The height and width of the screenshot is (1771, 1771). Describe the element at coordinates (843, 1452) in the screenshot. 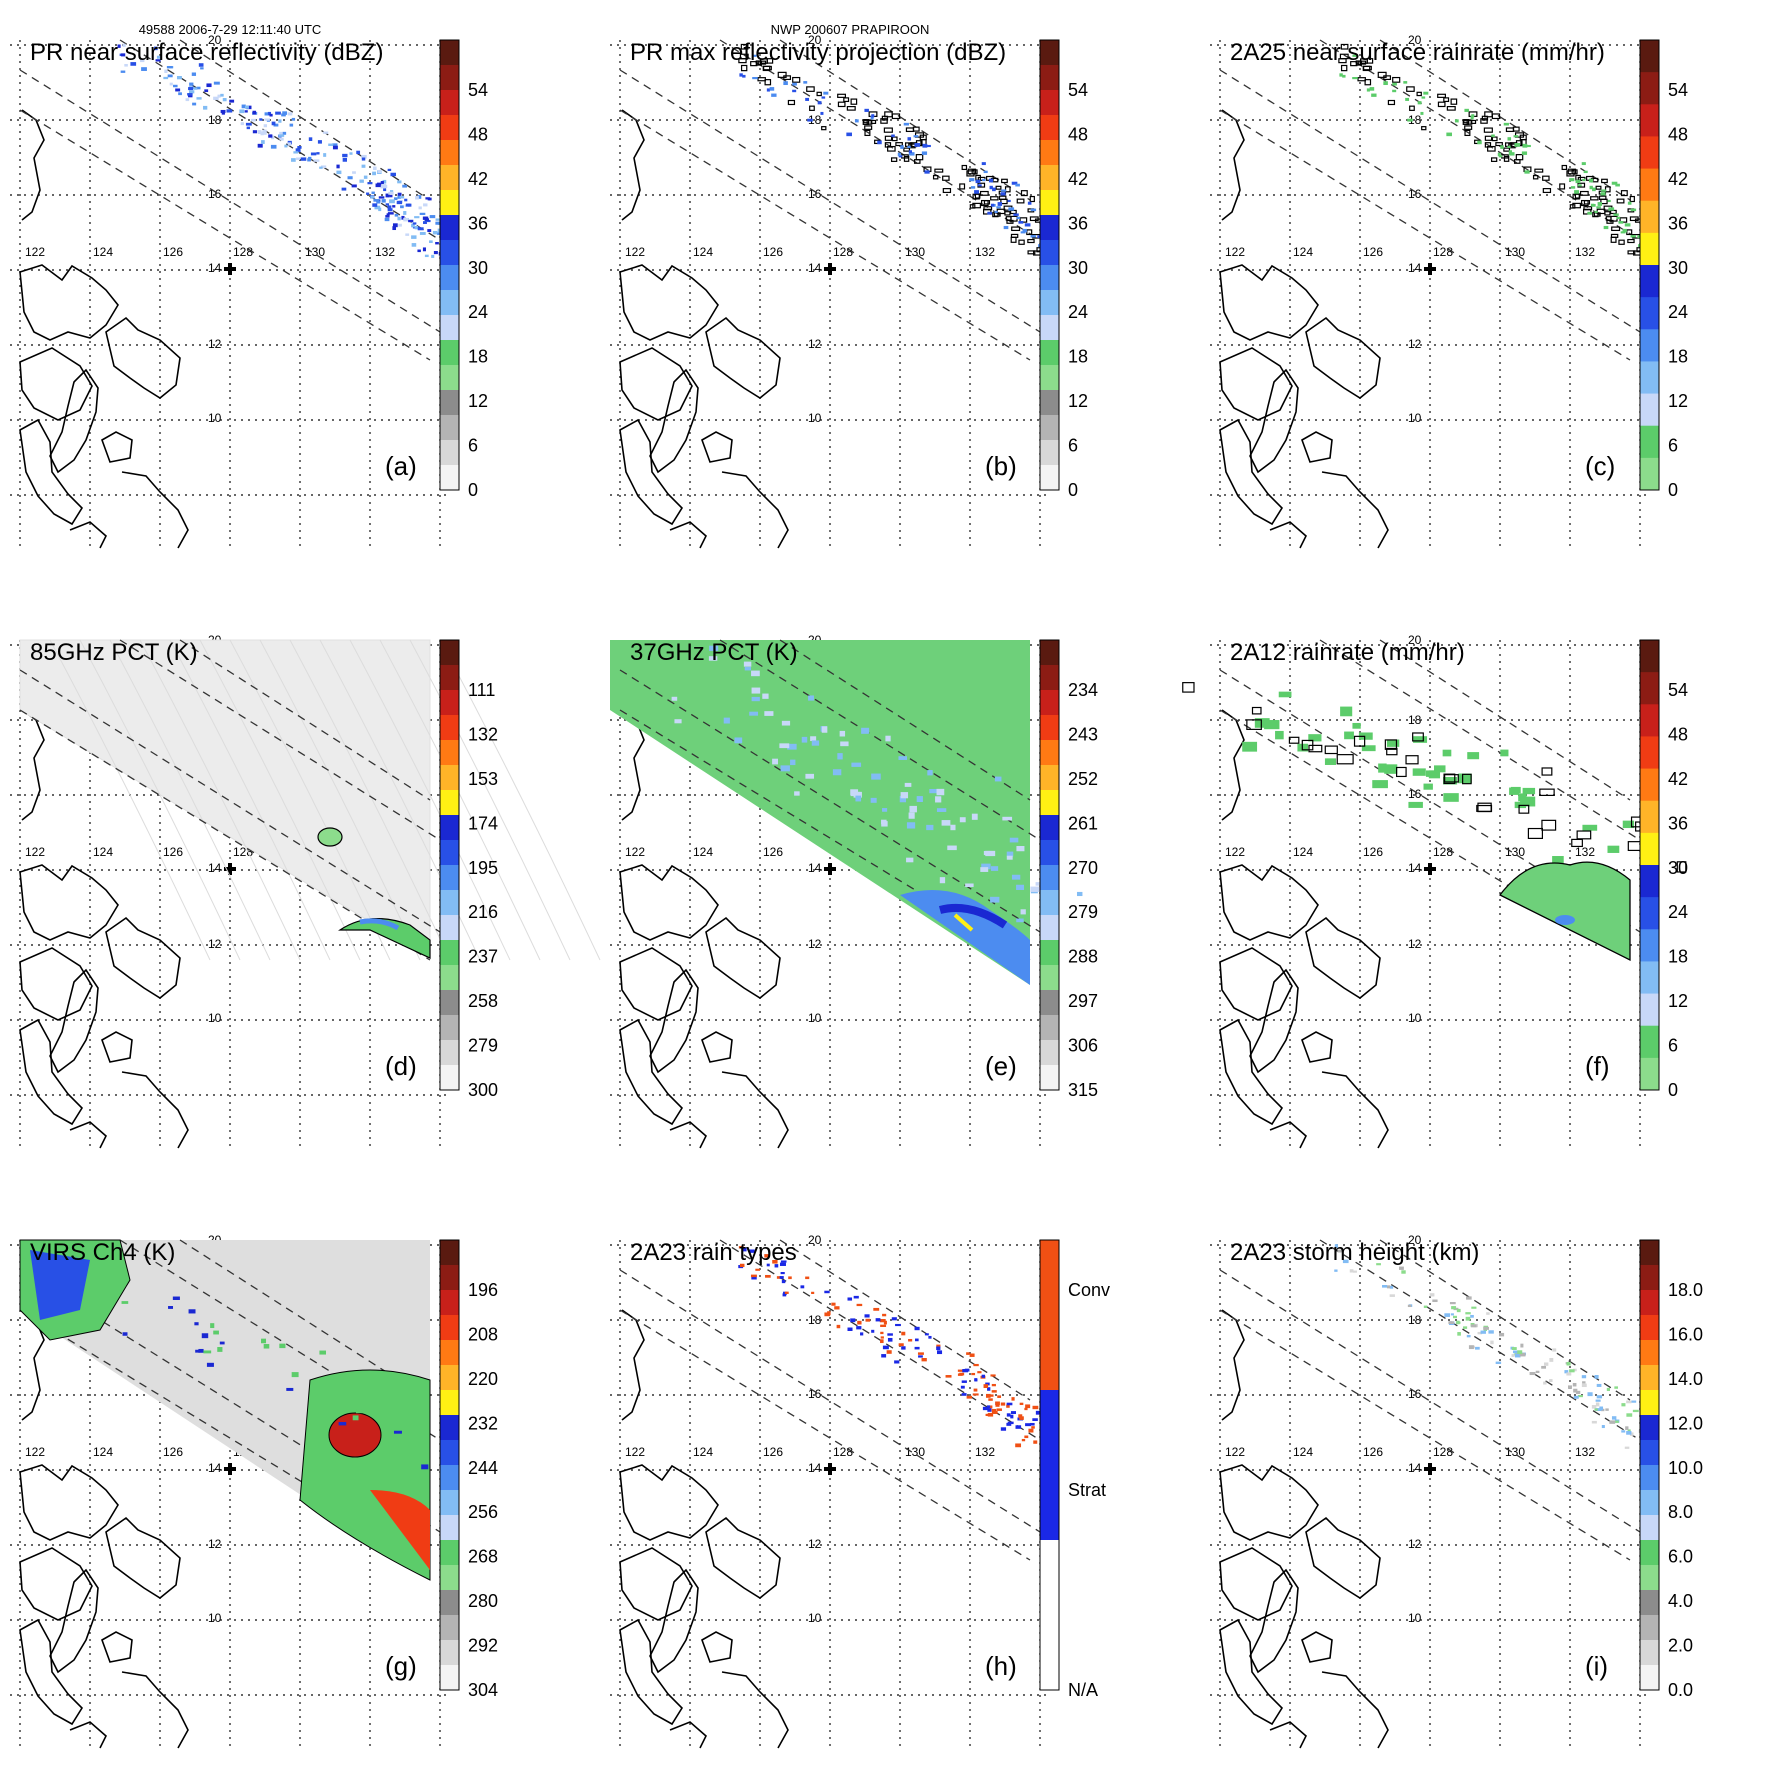

I see `longitude-label: 128` at that location.